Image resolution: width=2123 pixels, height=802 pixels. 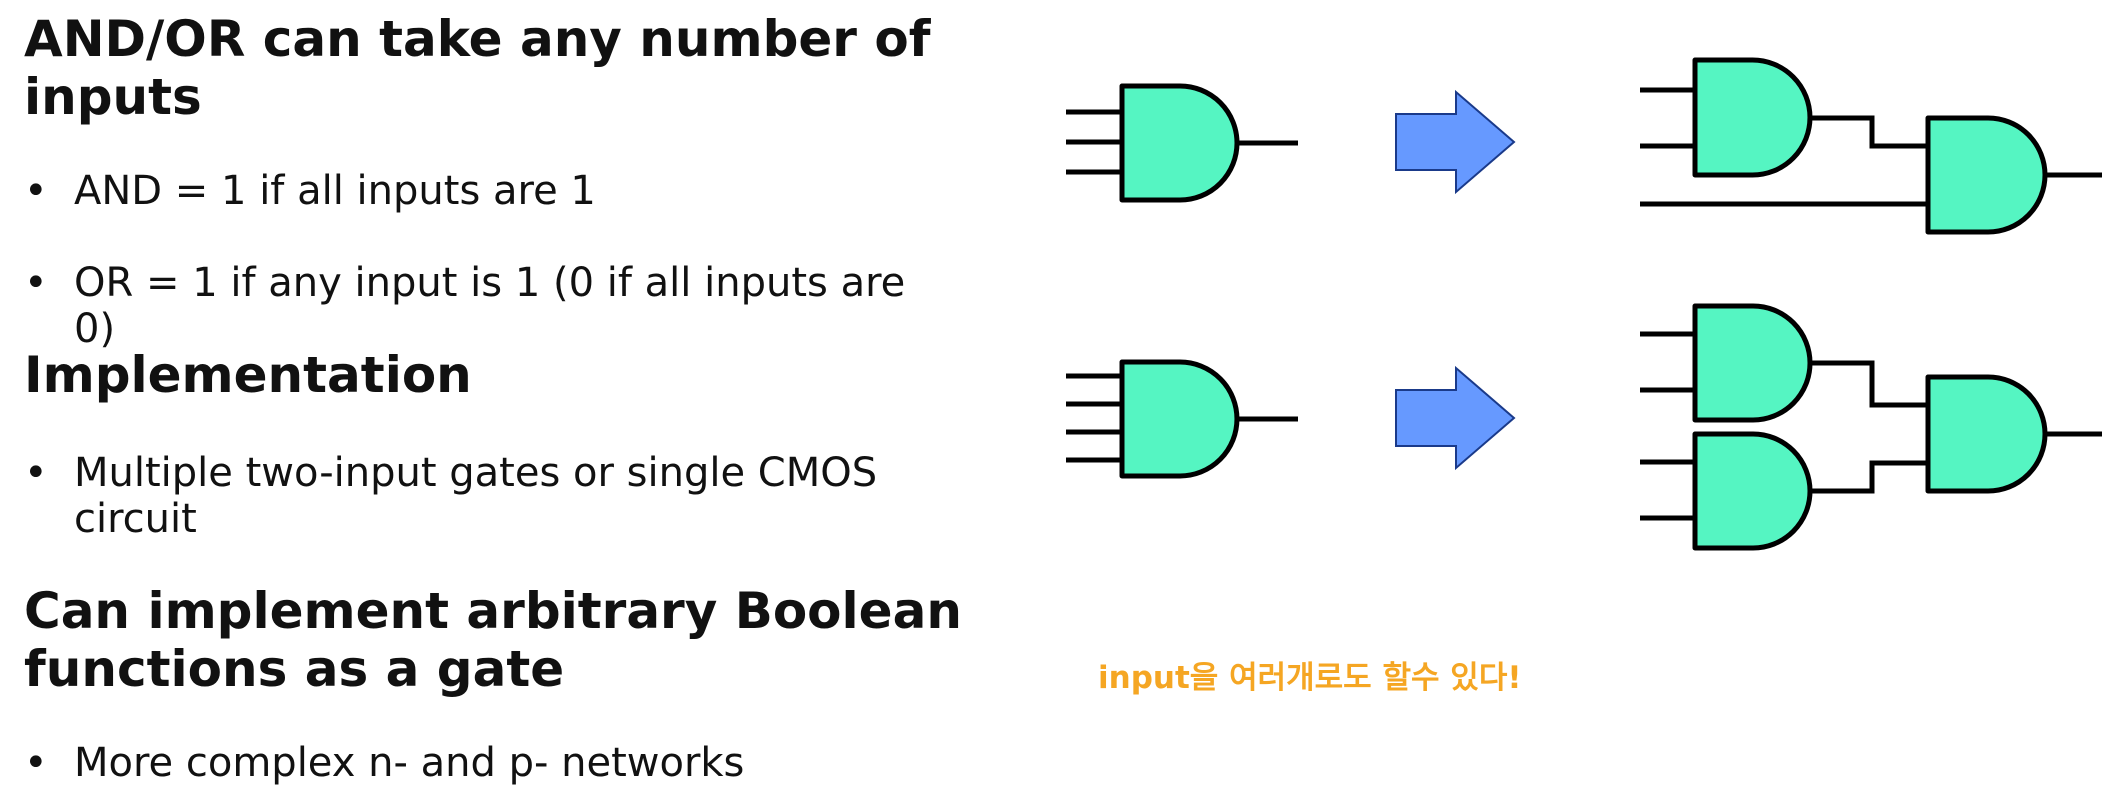 I want to click on korean-note: input을 여러개로도 할수 있다!, so click(x=1310, y=678).